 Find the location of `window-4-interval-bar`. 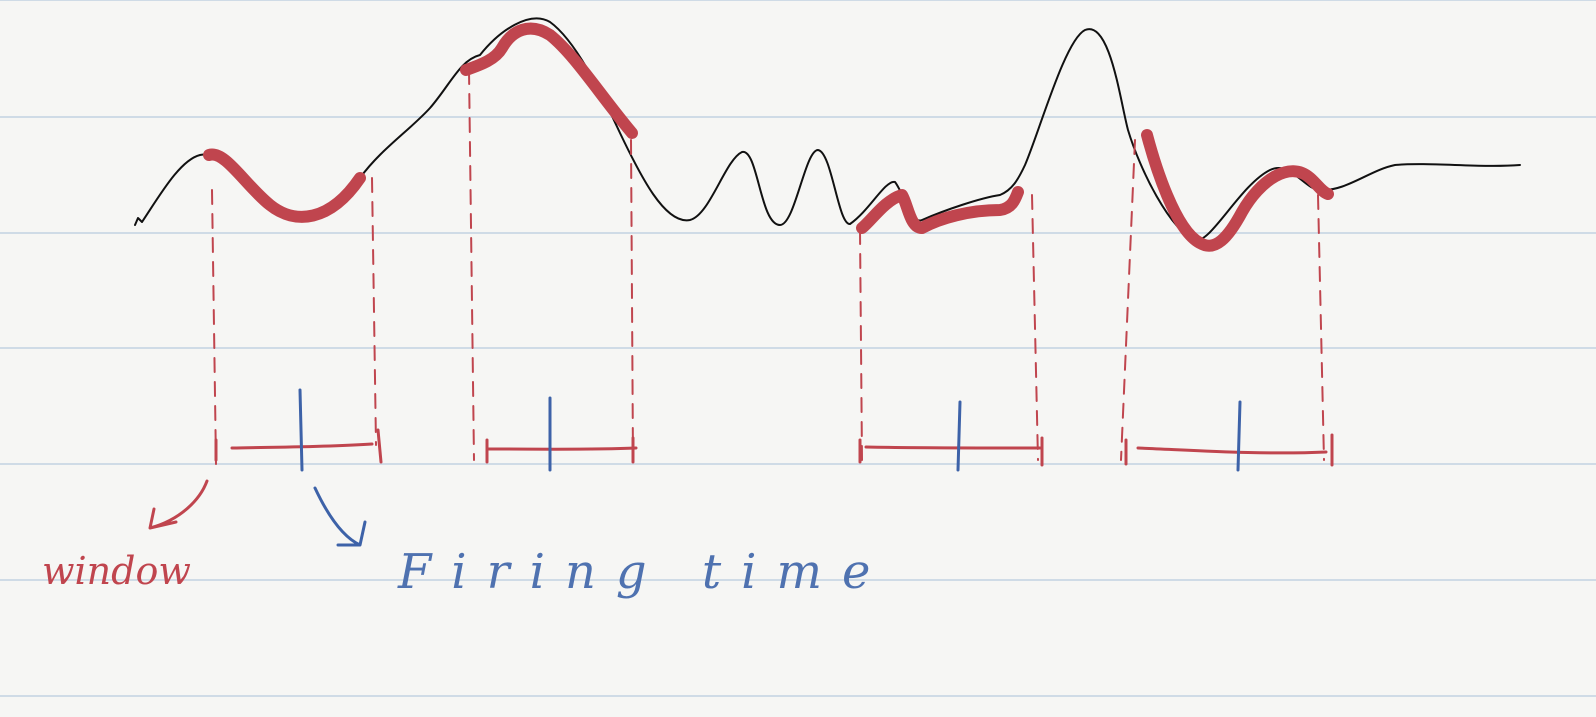

window-4-interval-bar is located at coordinates (1232, 450).